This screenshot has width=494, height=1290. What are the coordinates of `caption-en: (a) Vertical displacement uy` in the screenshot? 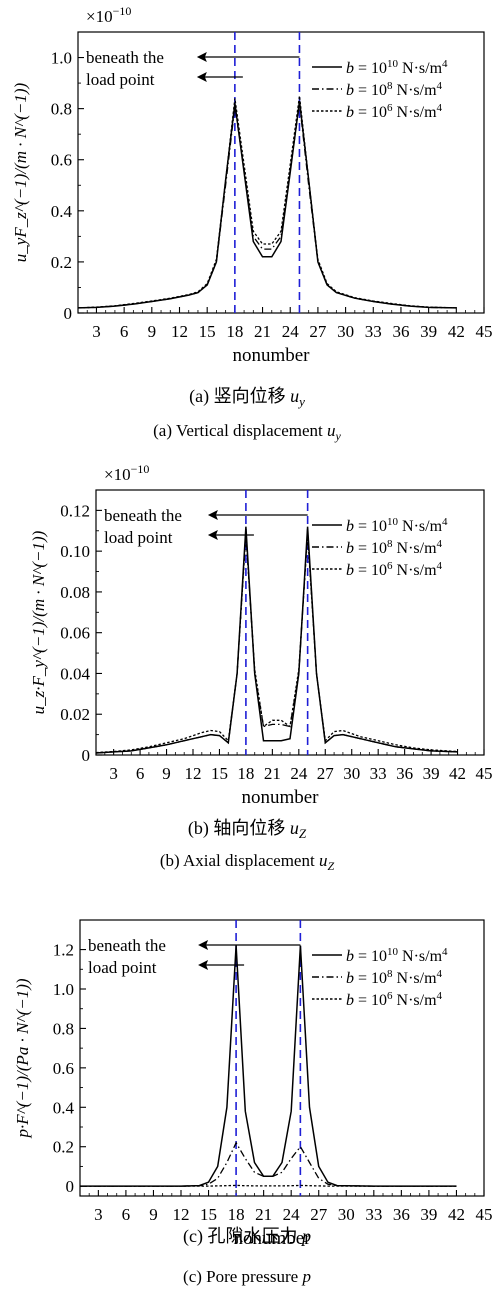 It's located at (247, 432).